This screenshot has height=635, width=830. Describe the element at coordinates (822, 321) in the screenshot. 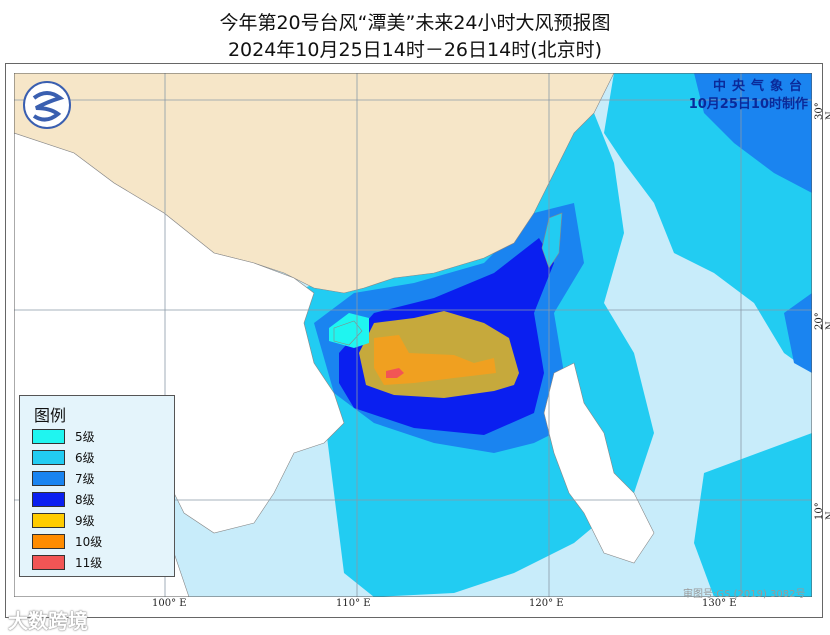

I see `lat-label: 20° N` at that location.